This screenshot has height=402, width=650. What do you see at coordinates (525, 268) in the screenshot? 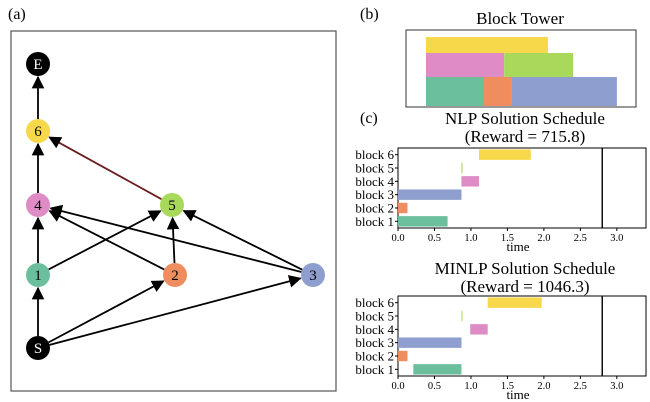
I see `minlp-title-line1: MINLP Solution Schedule` at bounding box center [525, 268].